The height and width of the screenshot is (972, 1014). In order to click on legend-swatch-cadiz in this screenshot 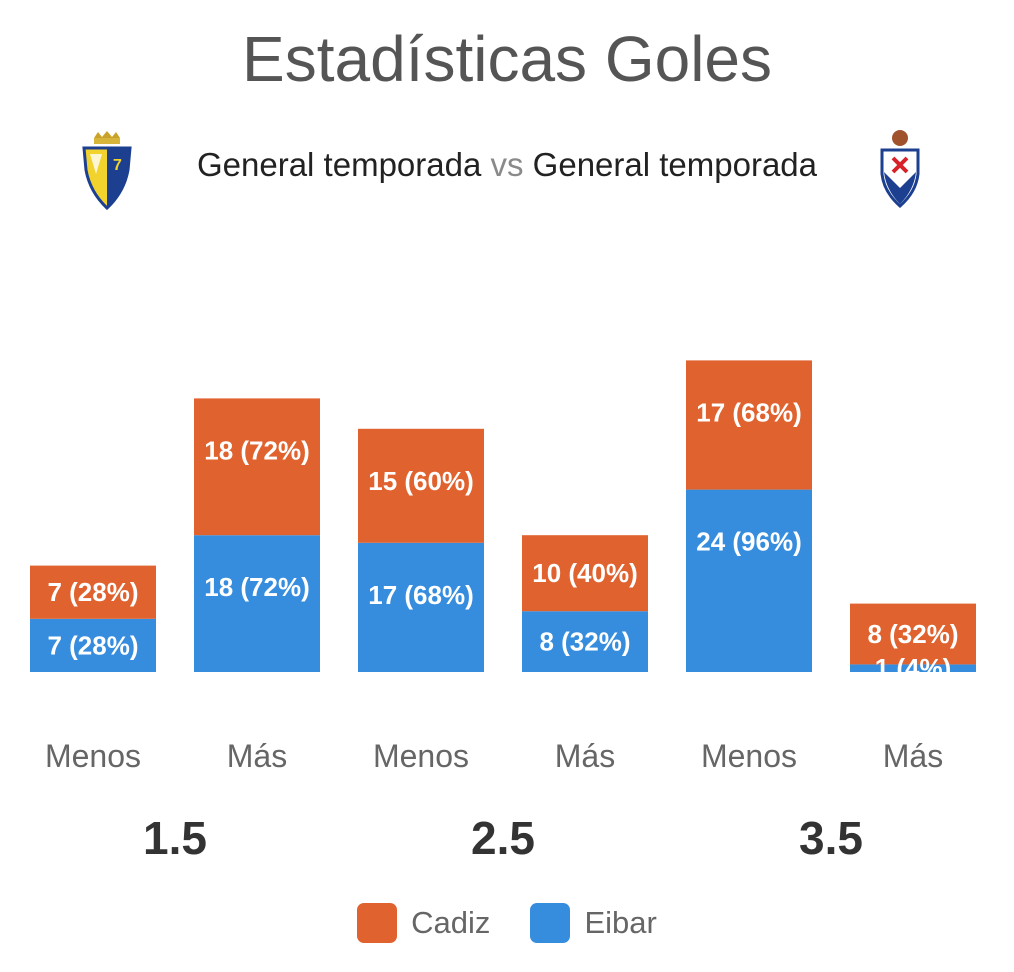, I will do `click(377, 923)`.